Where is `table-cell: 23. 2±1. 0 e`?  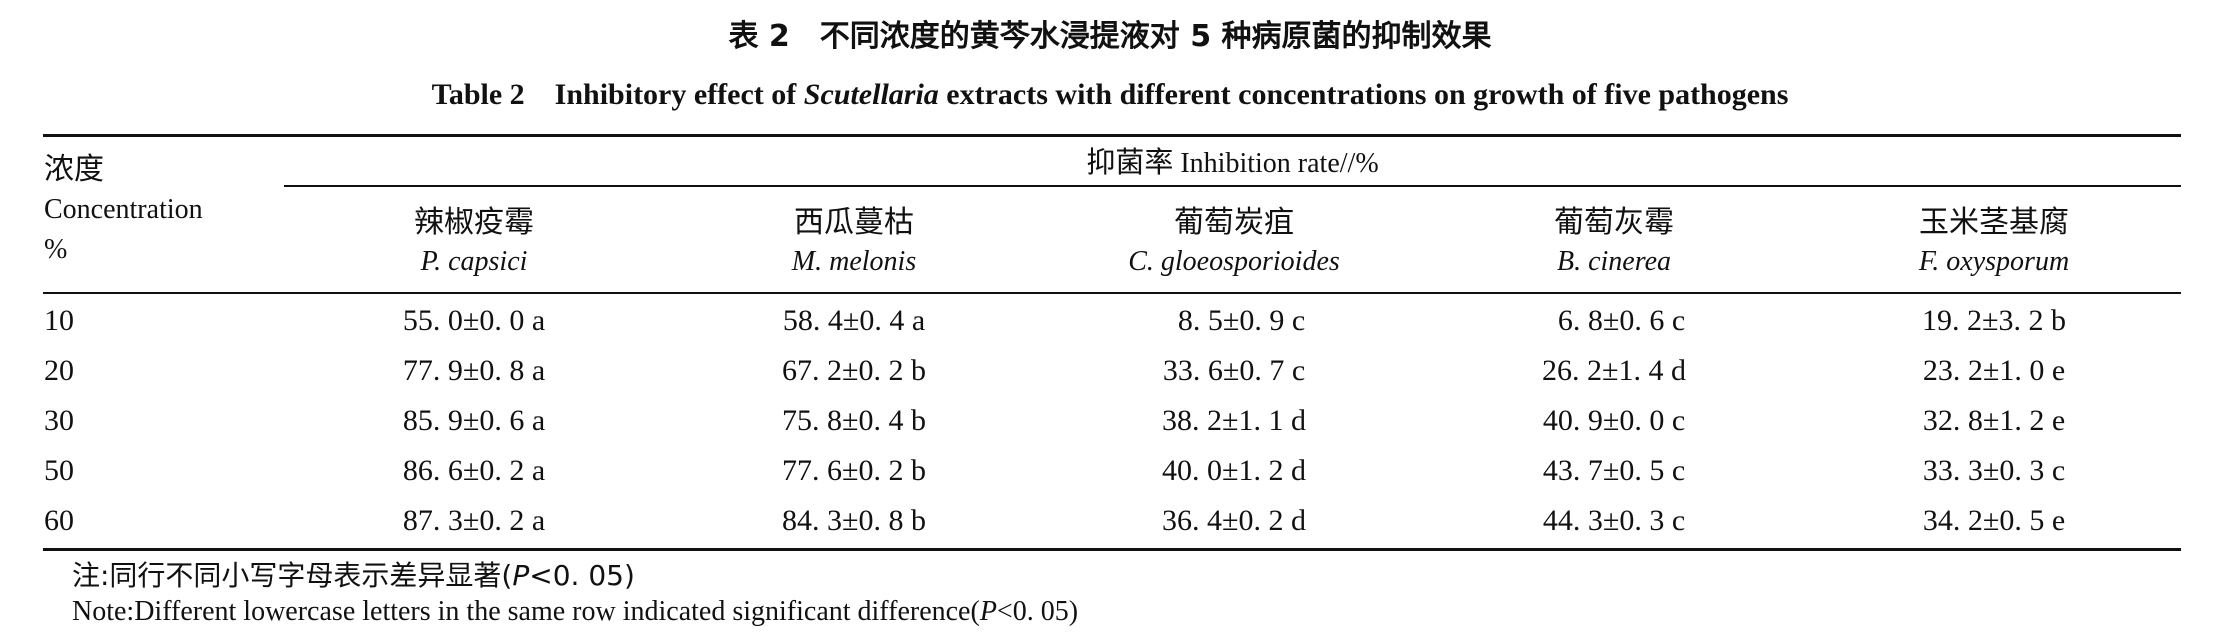
table-cell: 23. 2±1. 0 e is located at coordinates (1994, 370).